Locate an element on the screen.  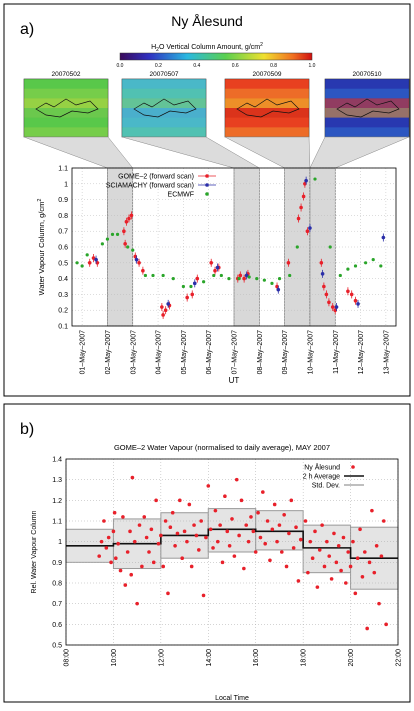
y-tick-label: 0.4 is located at coordinates (63, 279).